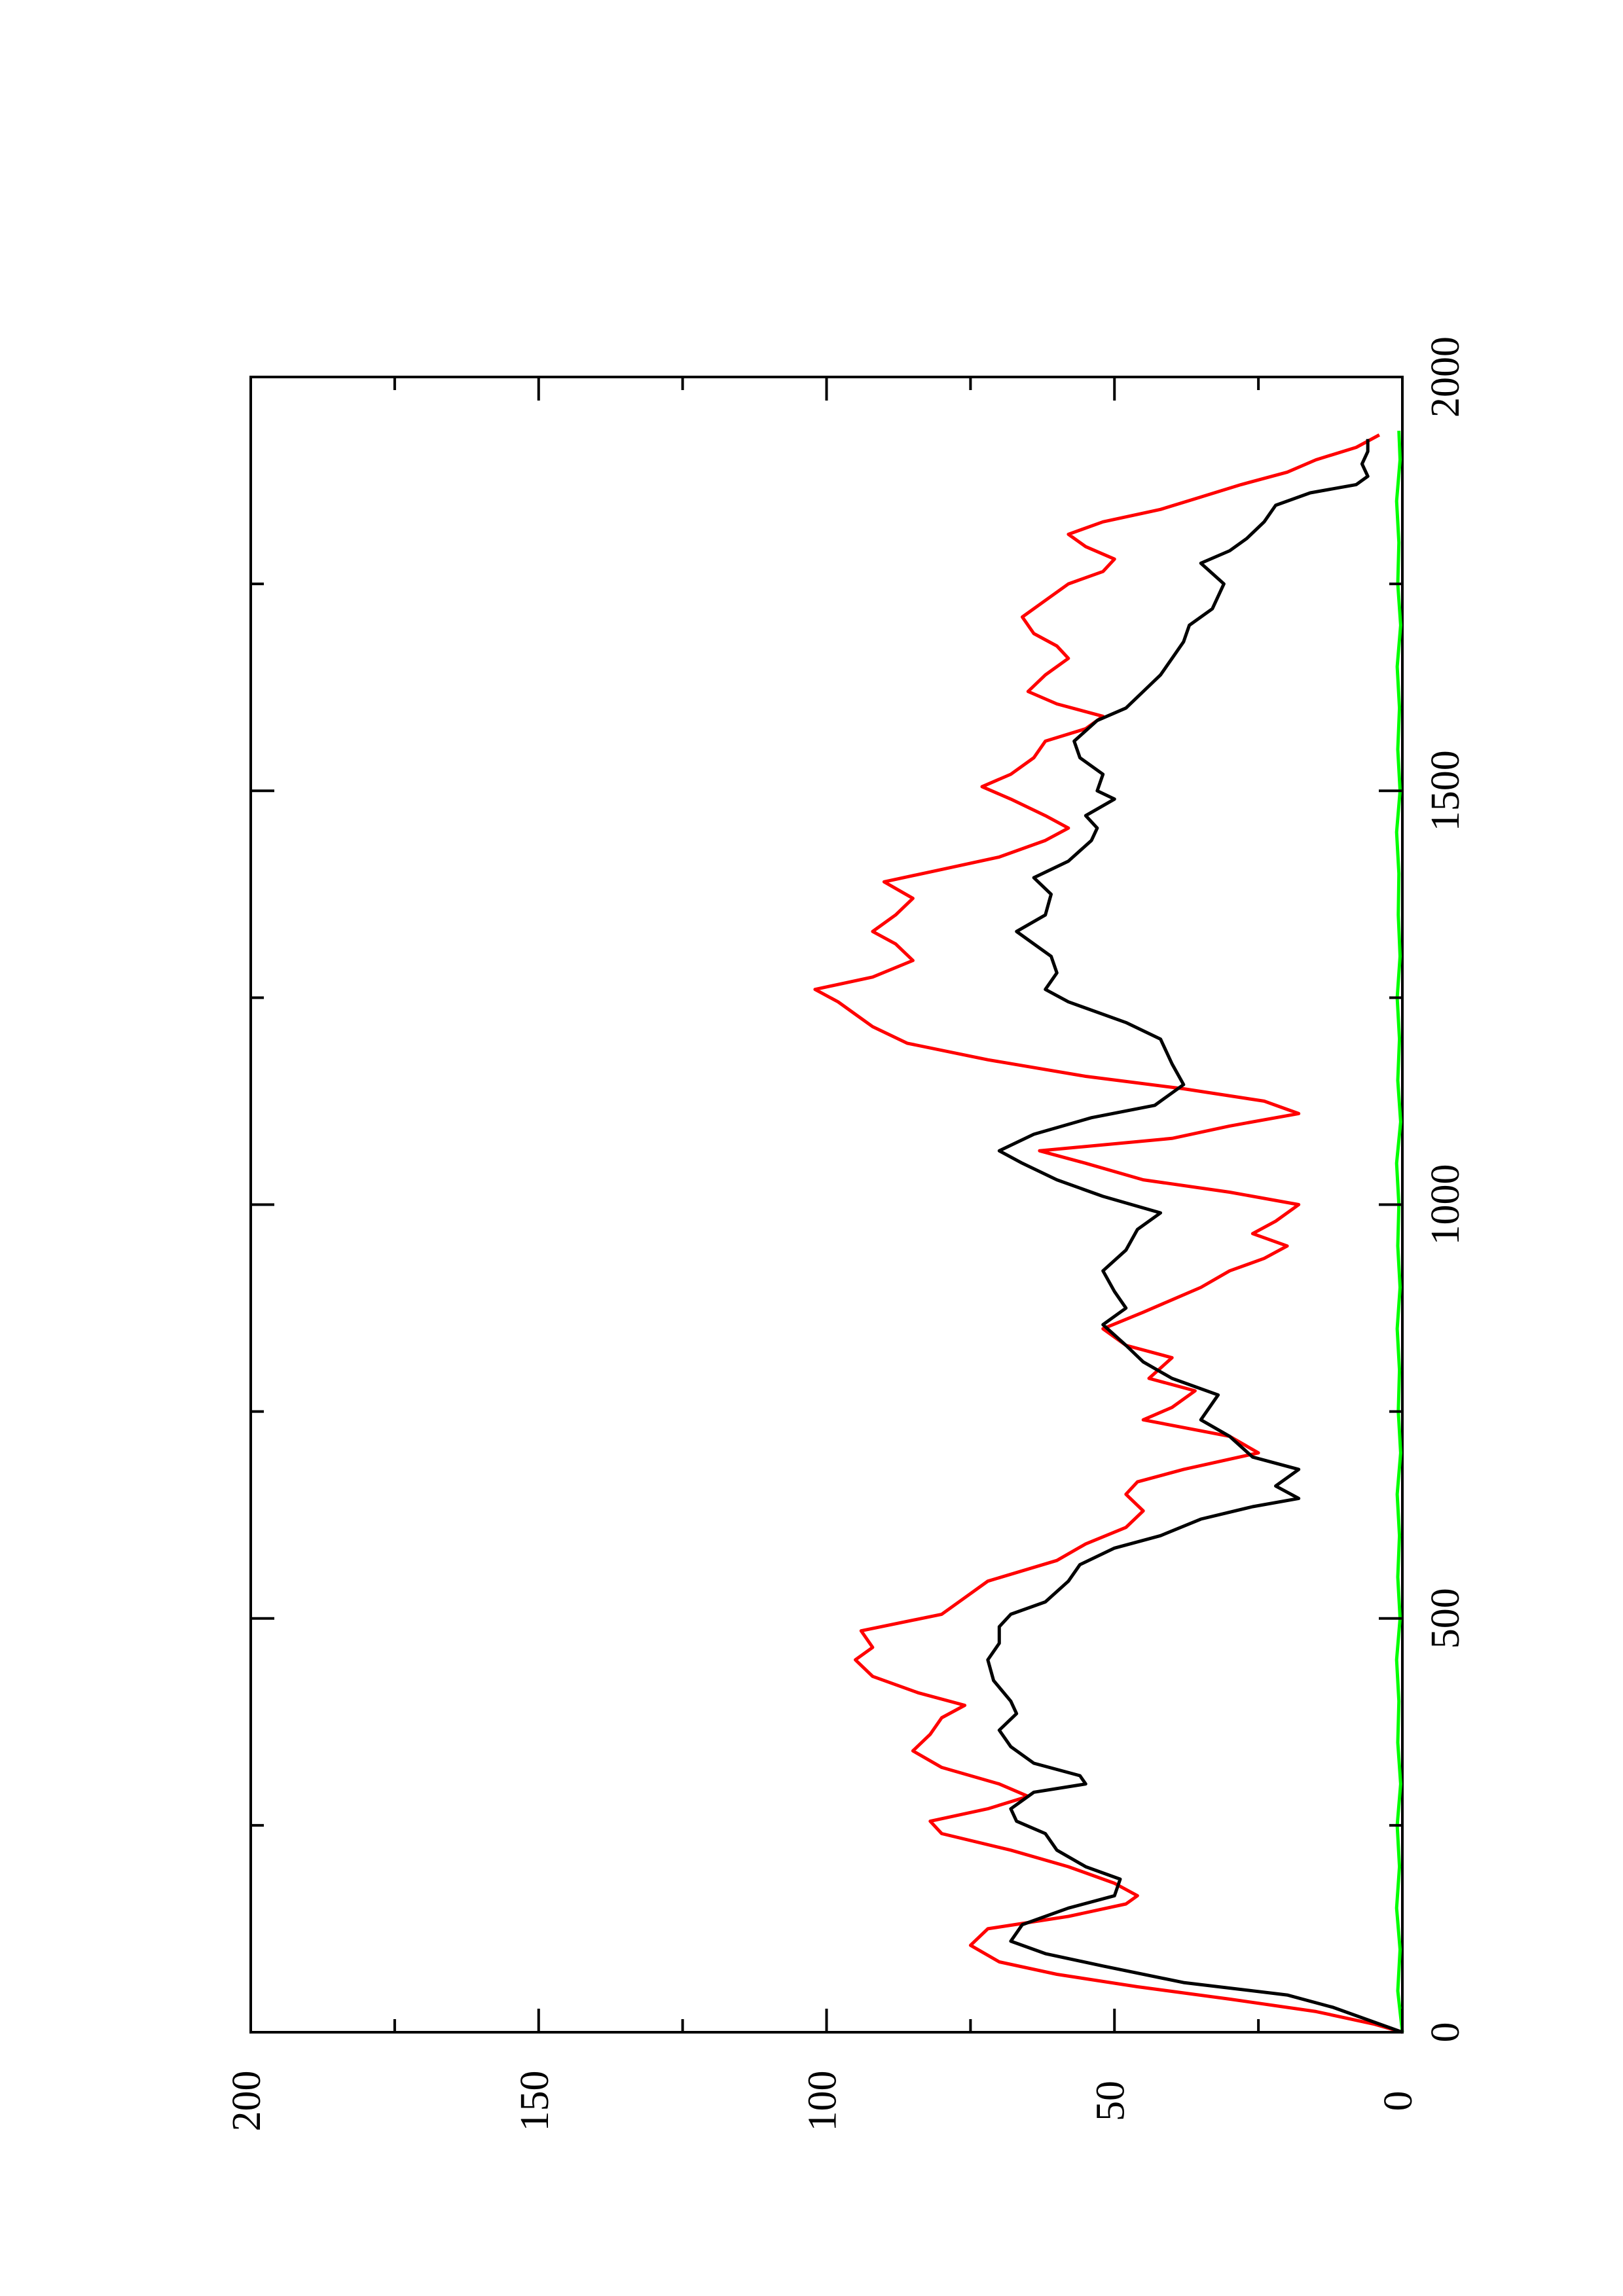 Image resolution: width=1623 pixels, height=2296 pixels. I want to click on y-tick-label-50: 50, so click(1110, 2101).